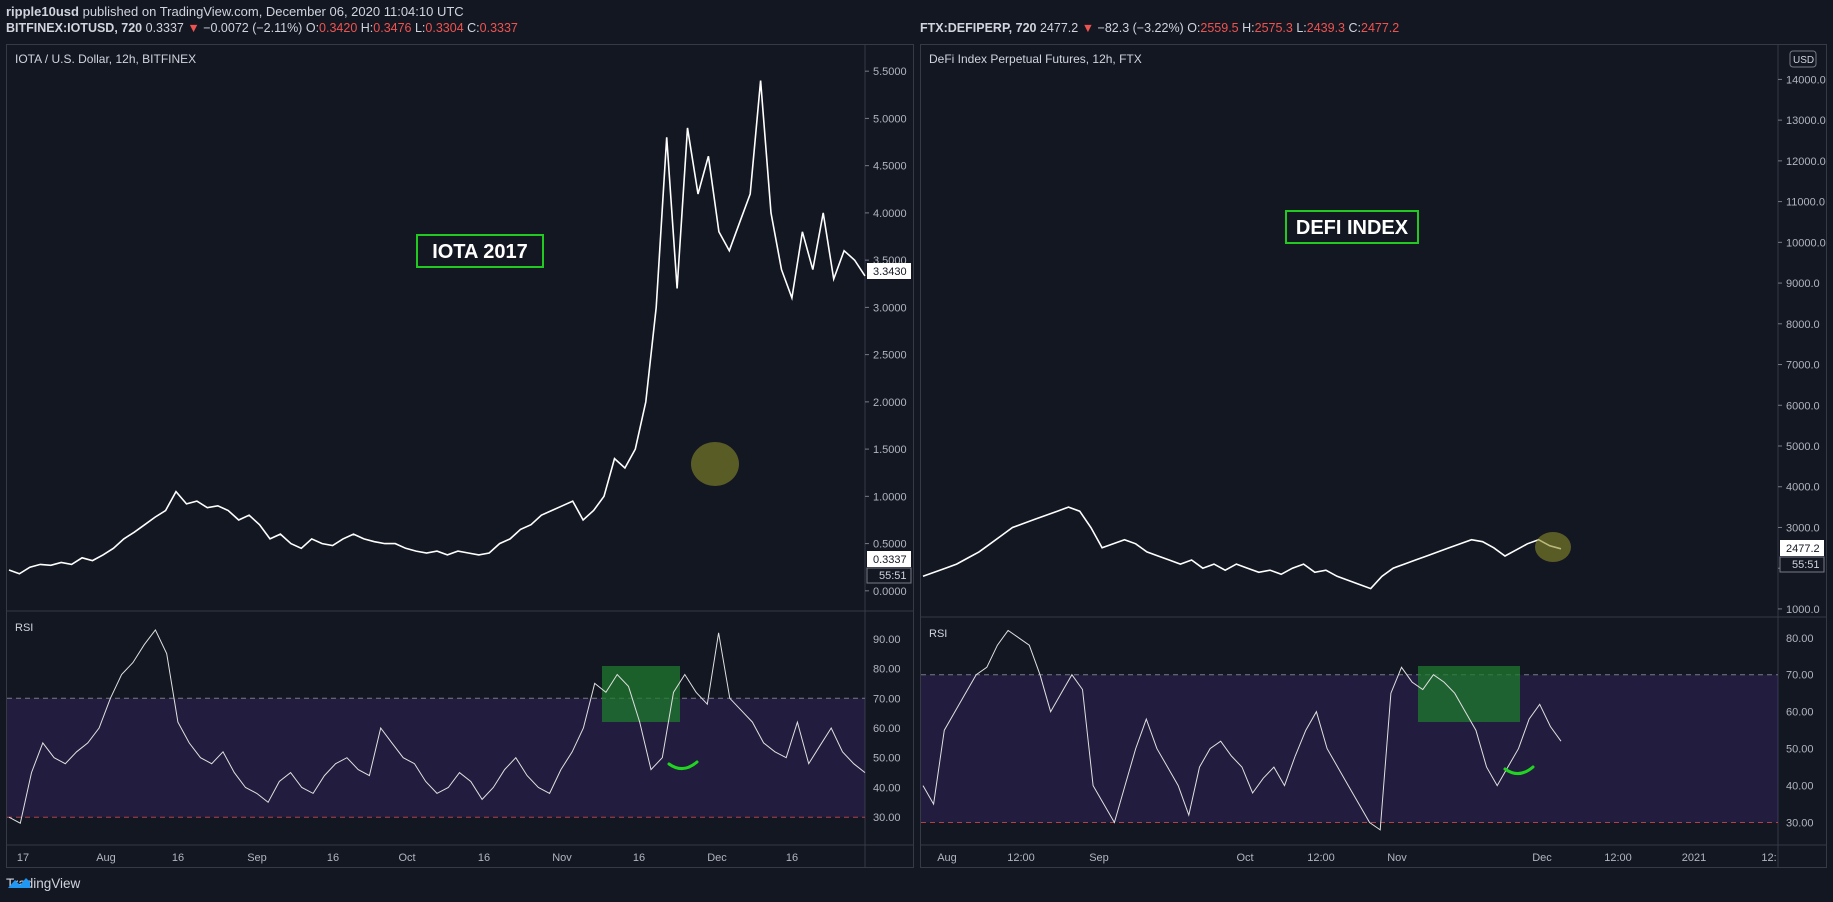 Image resolution: width=1833 pixels, height=902 pixels. I want to click on annotation-text: IOTA 2017, so click(480, 252).